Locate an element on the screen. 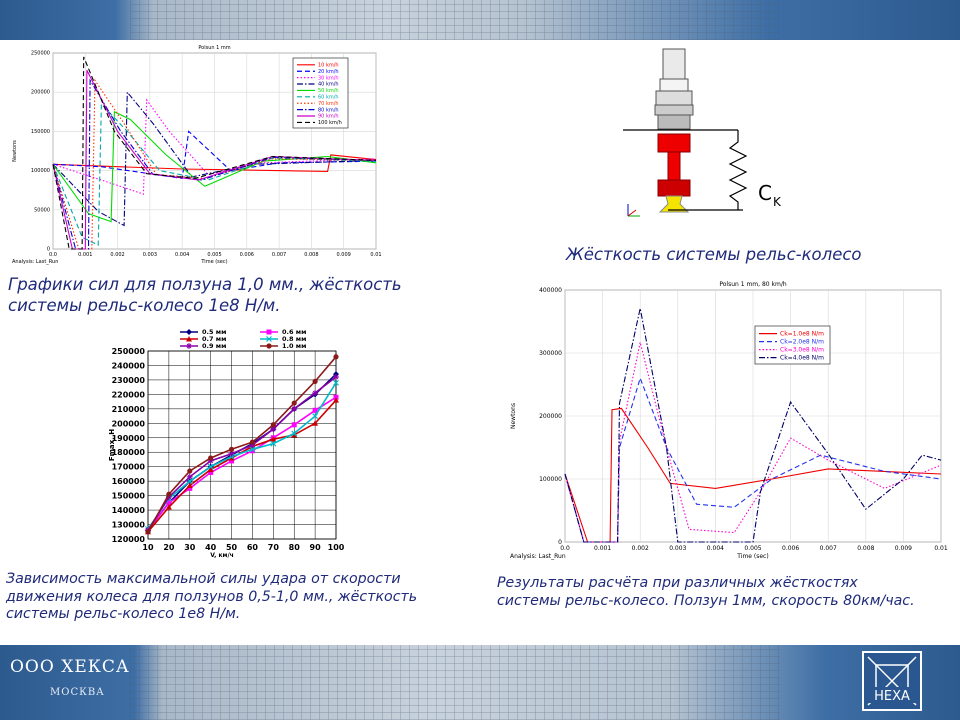  legend-label: 0.7 мм is located at coordinates (214, 339).